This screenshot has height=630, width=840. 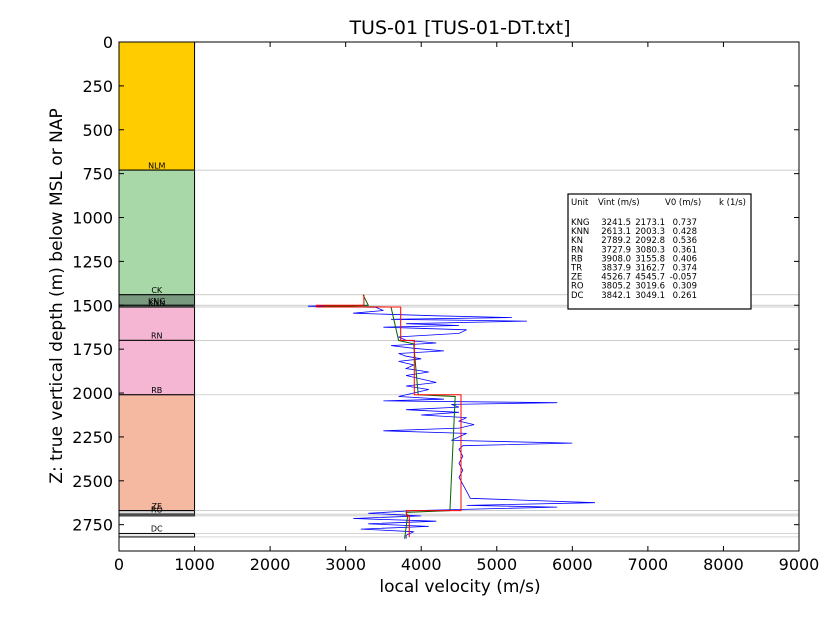 What do you see at coordinates (732, 203) in the screenshot?
I see `legend-header-cell: k (1/s)` at bounding box center [732, 203].